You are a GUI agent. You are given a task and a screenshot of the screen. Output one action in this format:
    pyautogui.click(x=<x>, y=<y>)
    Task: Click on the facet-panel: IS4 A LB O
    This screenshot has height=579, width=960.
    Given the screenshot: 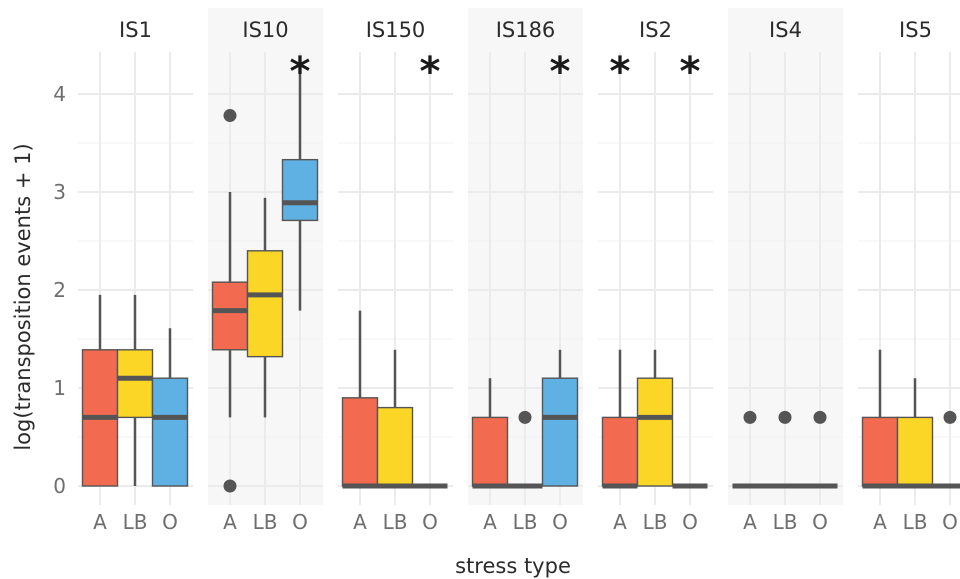 What is the action you would take?
    pyautogui.click(x=785, y=271)
    